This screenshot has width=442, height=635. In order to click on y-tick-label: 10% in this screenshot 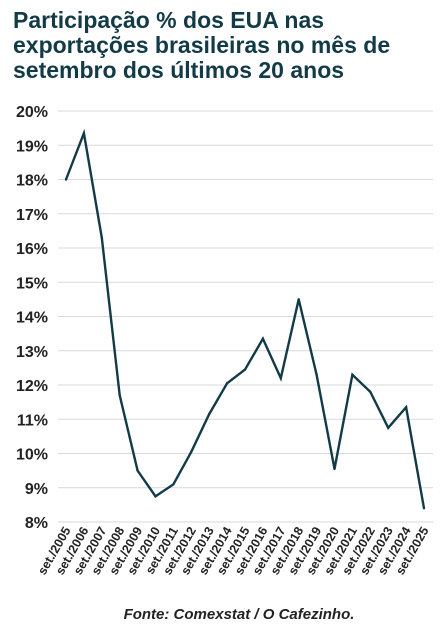, I will do `click(32, 455)`.